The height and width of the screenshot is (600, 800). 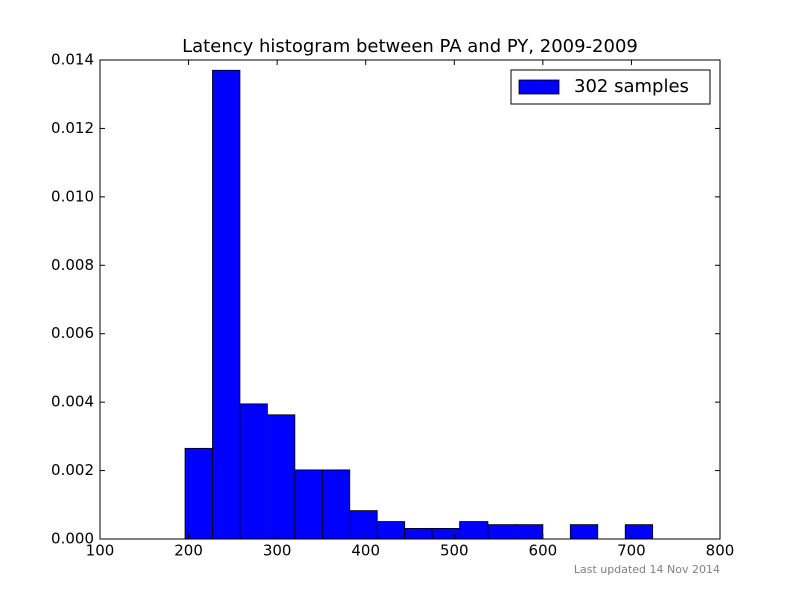 What do you see at coordinates (631, 551) in the screenshot?
I see `x-tick-label: 700` at bounding box center [631, 551].